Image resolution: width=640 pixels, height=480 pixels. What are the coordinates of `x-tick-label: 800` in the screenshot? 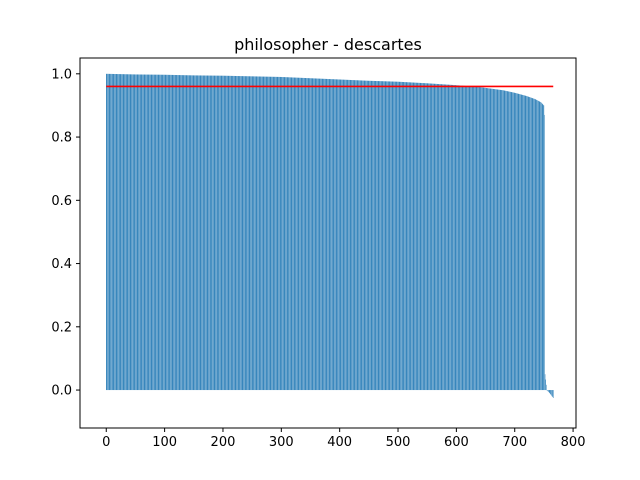 It's located at (573, 442).